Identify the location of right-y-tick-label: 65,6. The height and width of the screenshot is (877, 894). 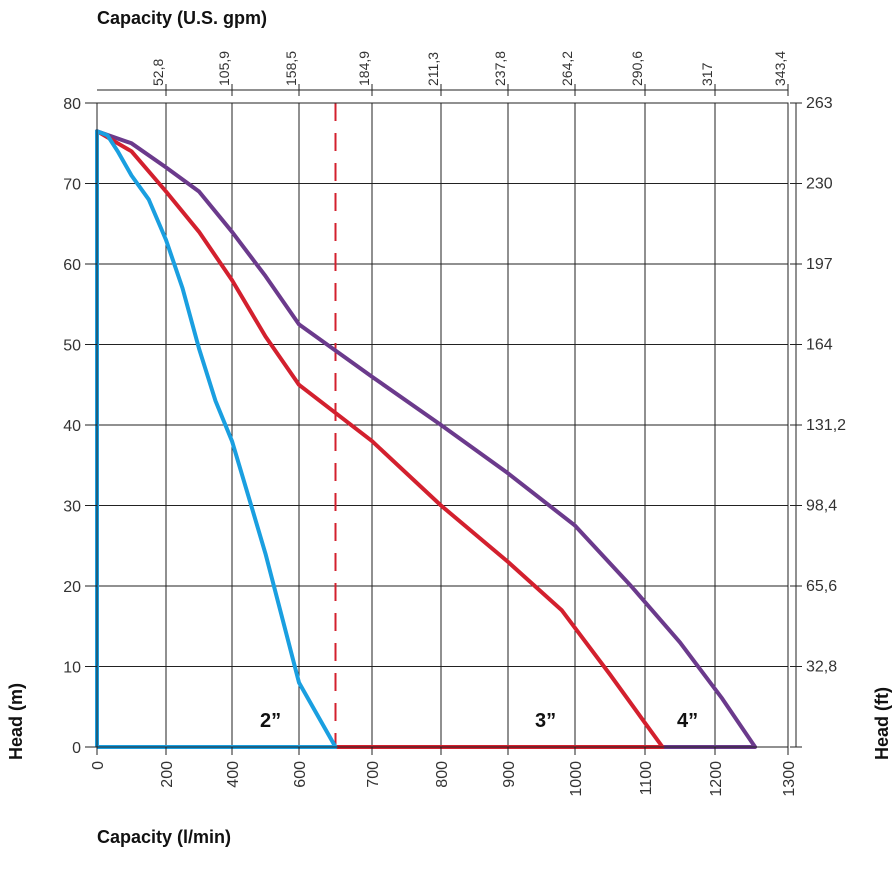
(821, 586).